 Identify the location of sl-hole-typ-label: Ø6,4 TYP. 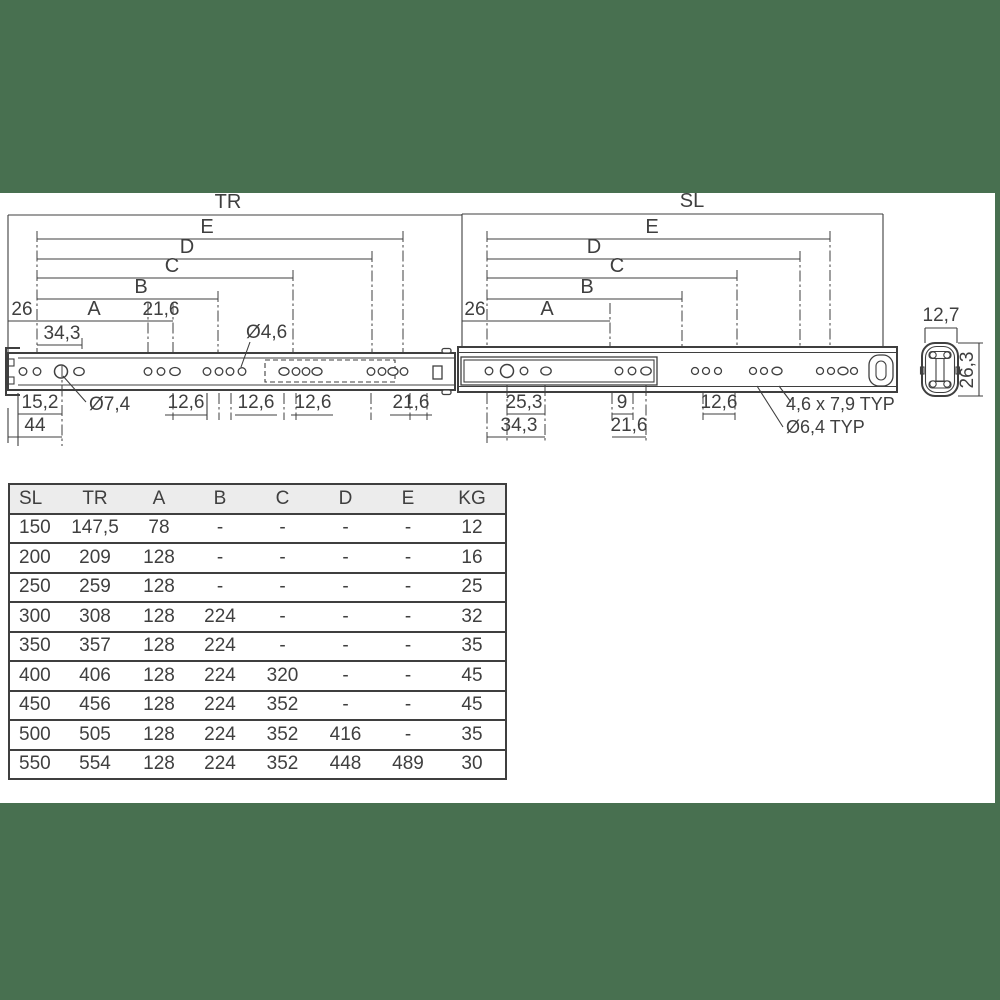
(825, 427).